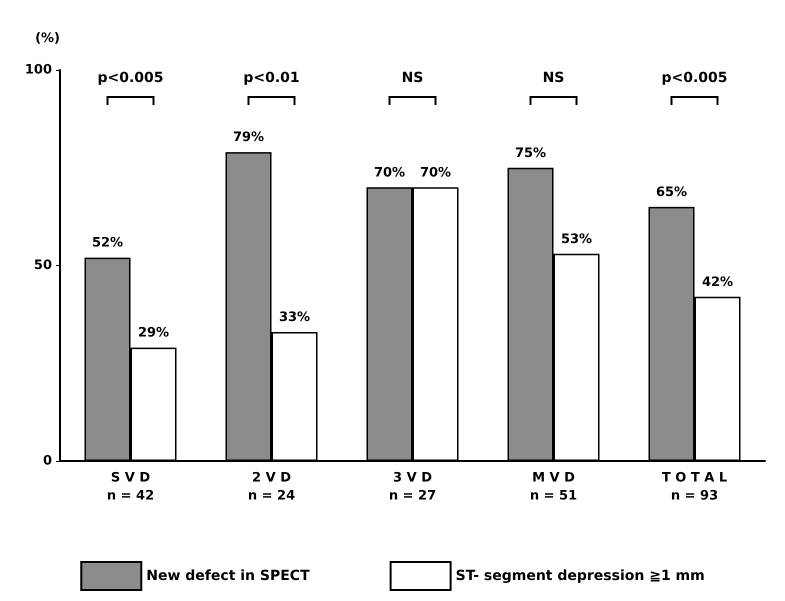 The width and height of the screenshot is (785, 601). What do you see at coordinates (576, 239) in the screenshot?
I see `data-label: 53%` at bounding box center [576, 239].